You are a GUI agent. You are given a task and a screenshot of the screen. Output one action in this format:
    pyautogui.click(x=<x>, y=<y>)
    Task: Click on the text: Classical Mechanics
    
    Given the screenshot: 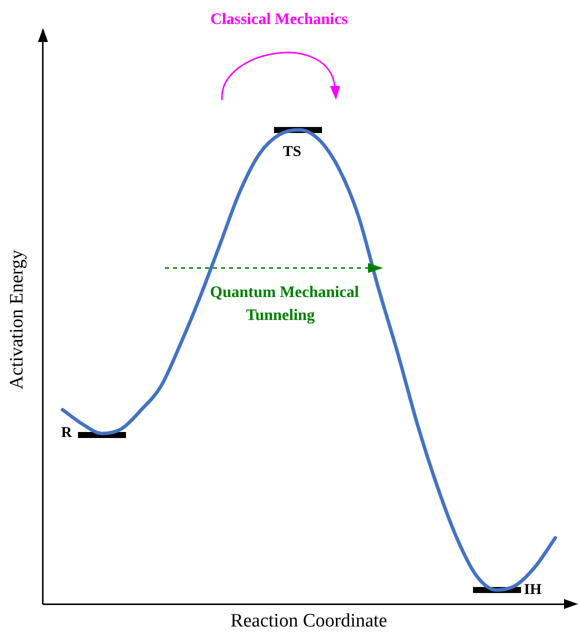 What is the action you would take?
    pyautogui.click(x=279, y=19)
    